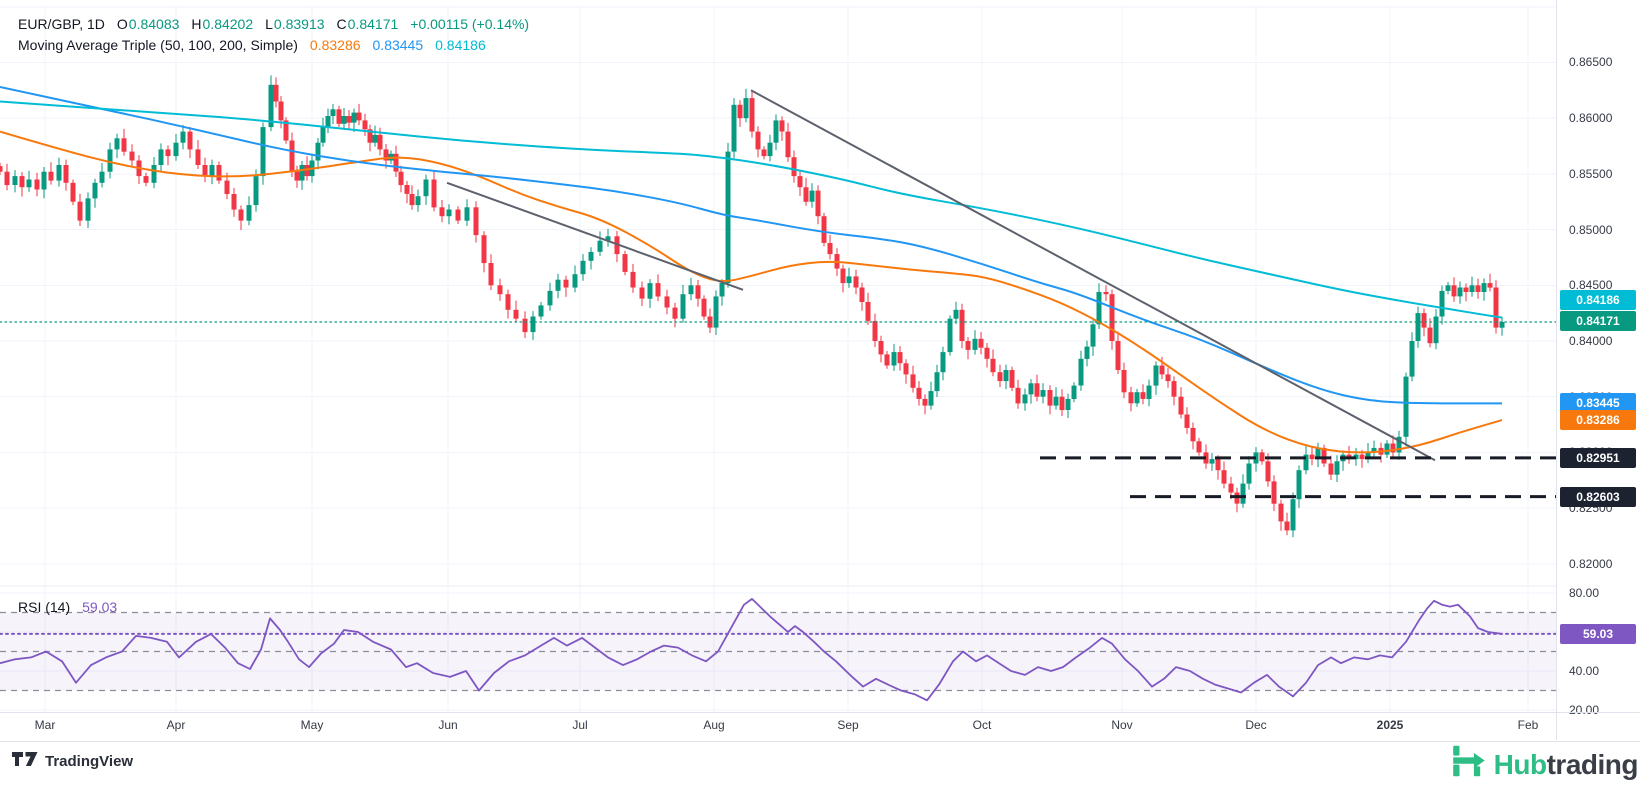 This screenshot has width=1640, height=786. What do you see at coordinates (1121, 725) in the screenshot?
I see `time-axis-label: Nov` at bounding box center [1121, 725].